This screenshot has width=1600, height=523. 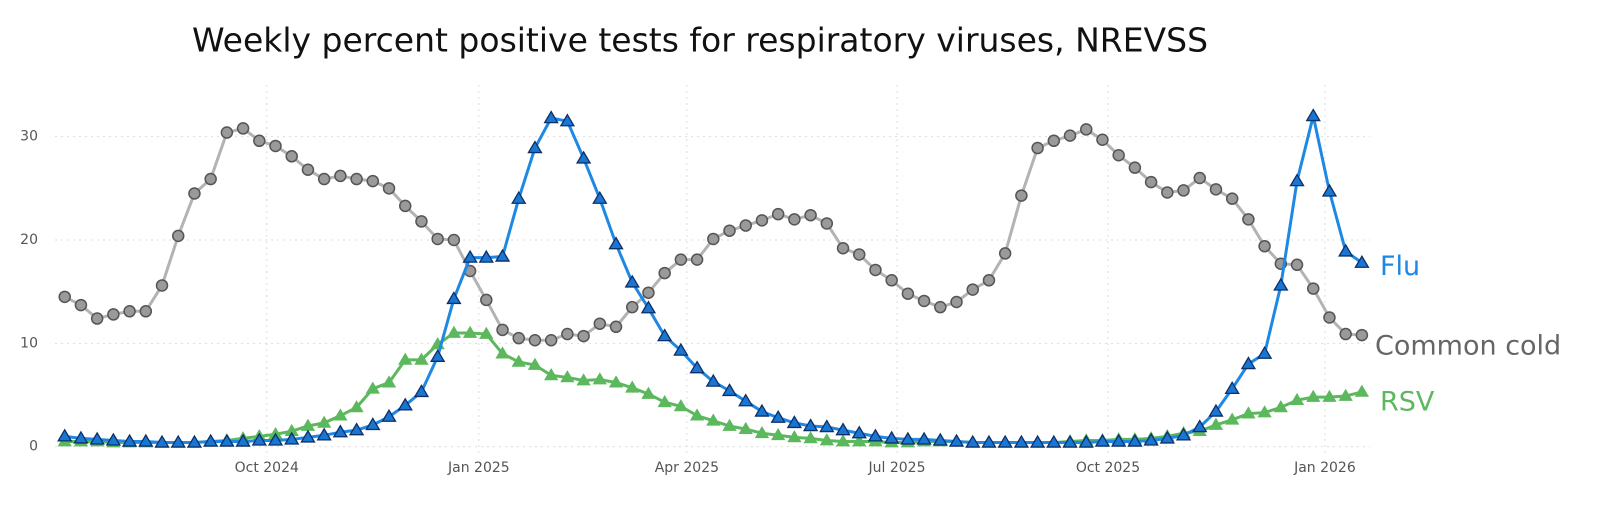 I want to click on x-tick-label: Jul 2025, so click(x=897, y=468).